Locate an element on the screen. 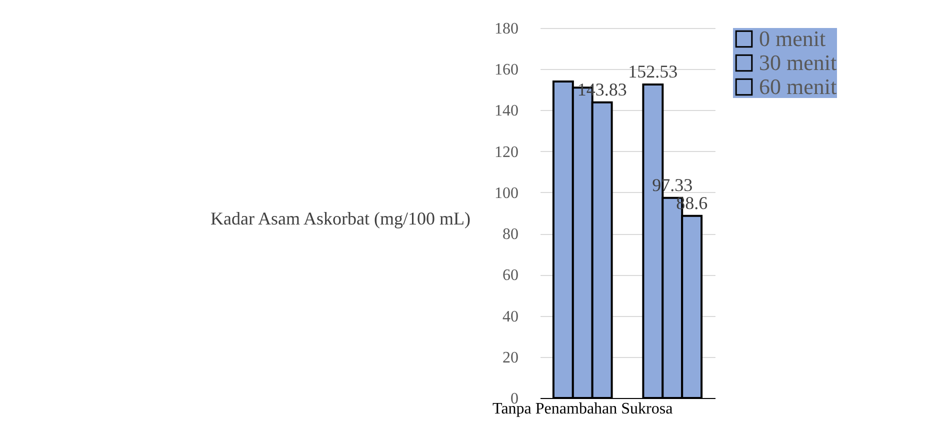 The width and height of the screenshot is (938, 442). y-tick-label: 80 is located at coordinates (510, 235).